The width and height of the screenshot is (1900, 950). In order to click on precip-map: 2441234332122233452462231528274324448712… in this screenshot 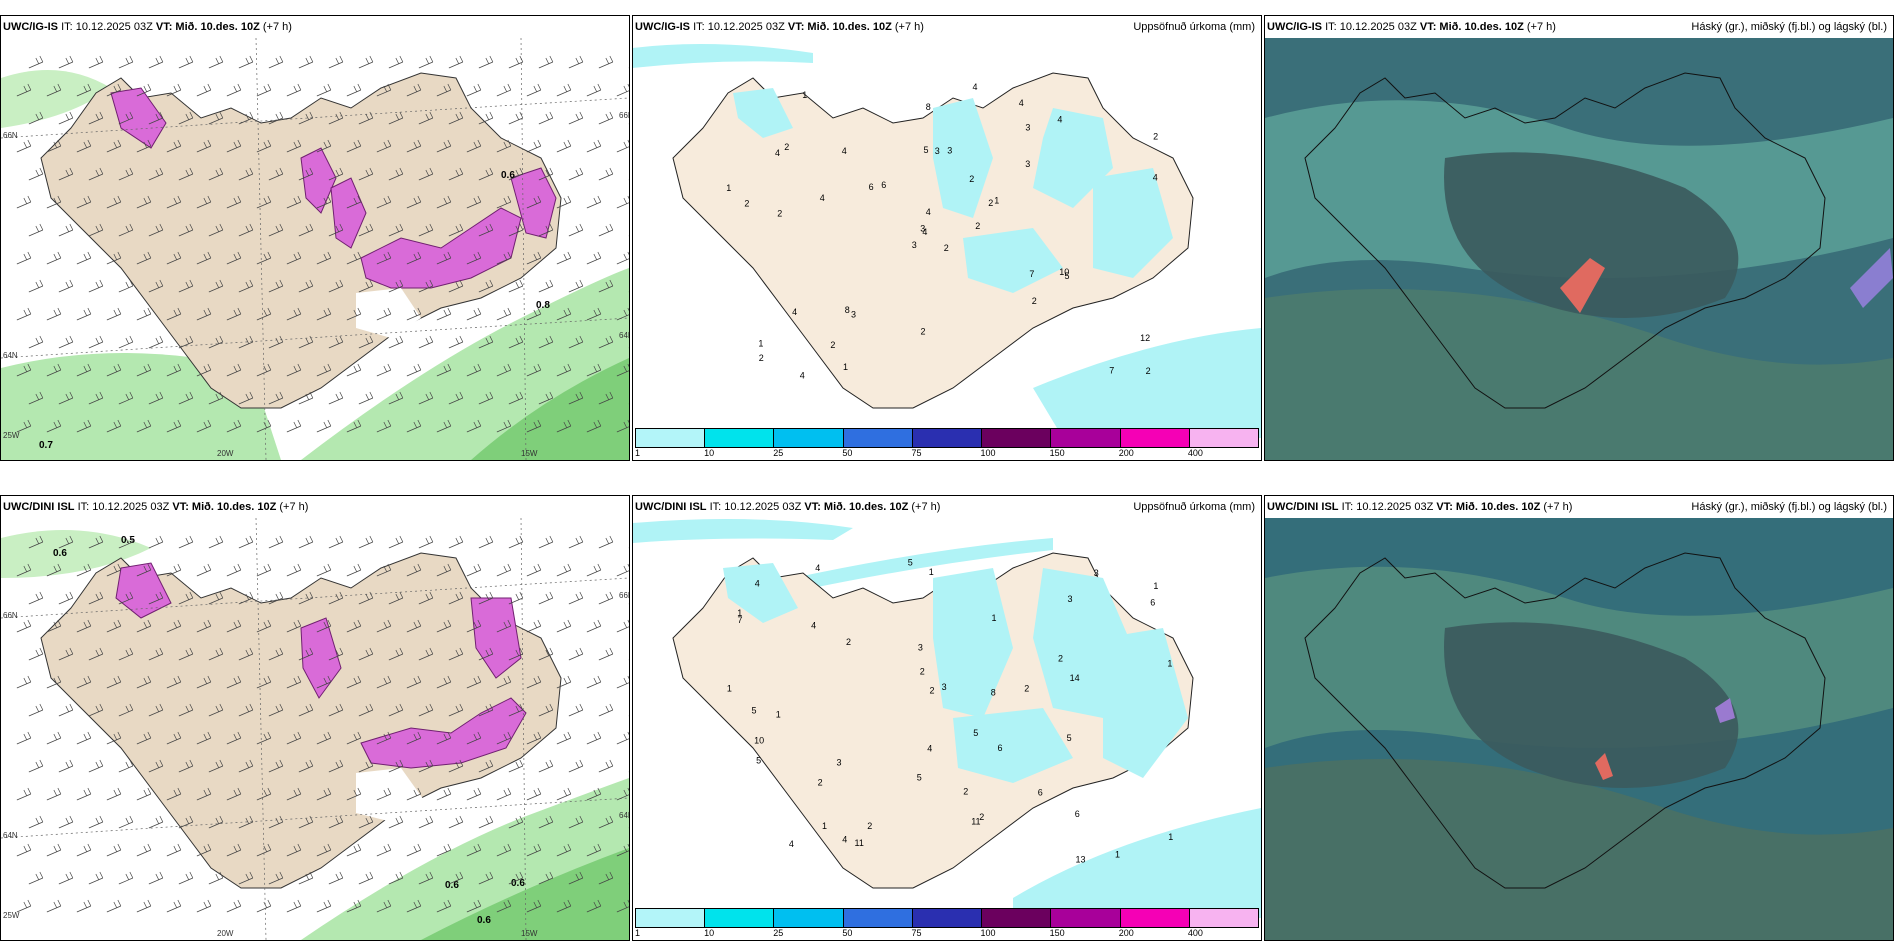, I will do `click(947, 238)`.